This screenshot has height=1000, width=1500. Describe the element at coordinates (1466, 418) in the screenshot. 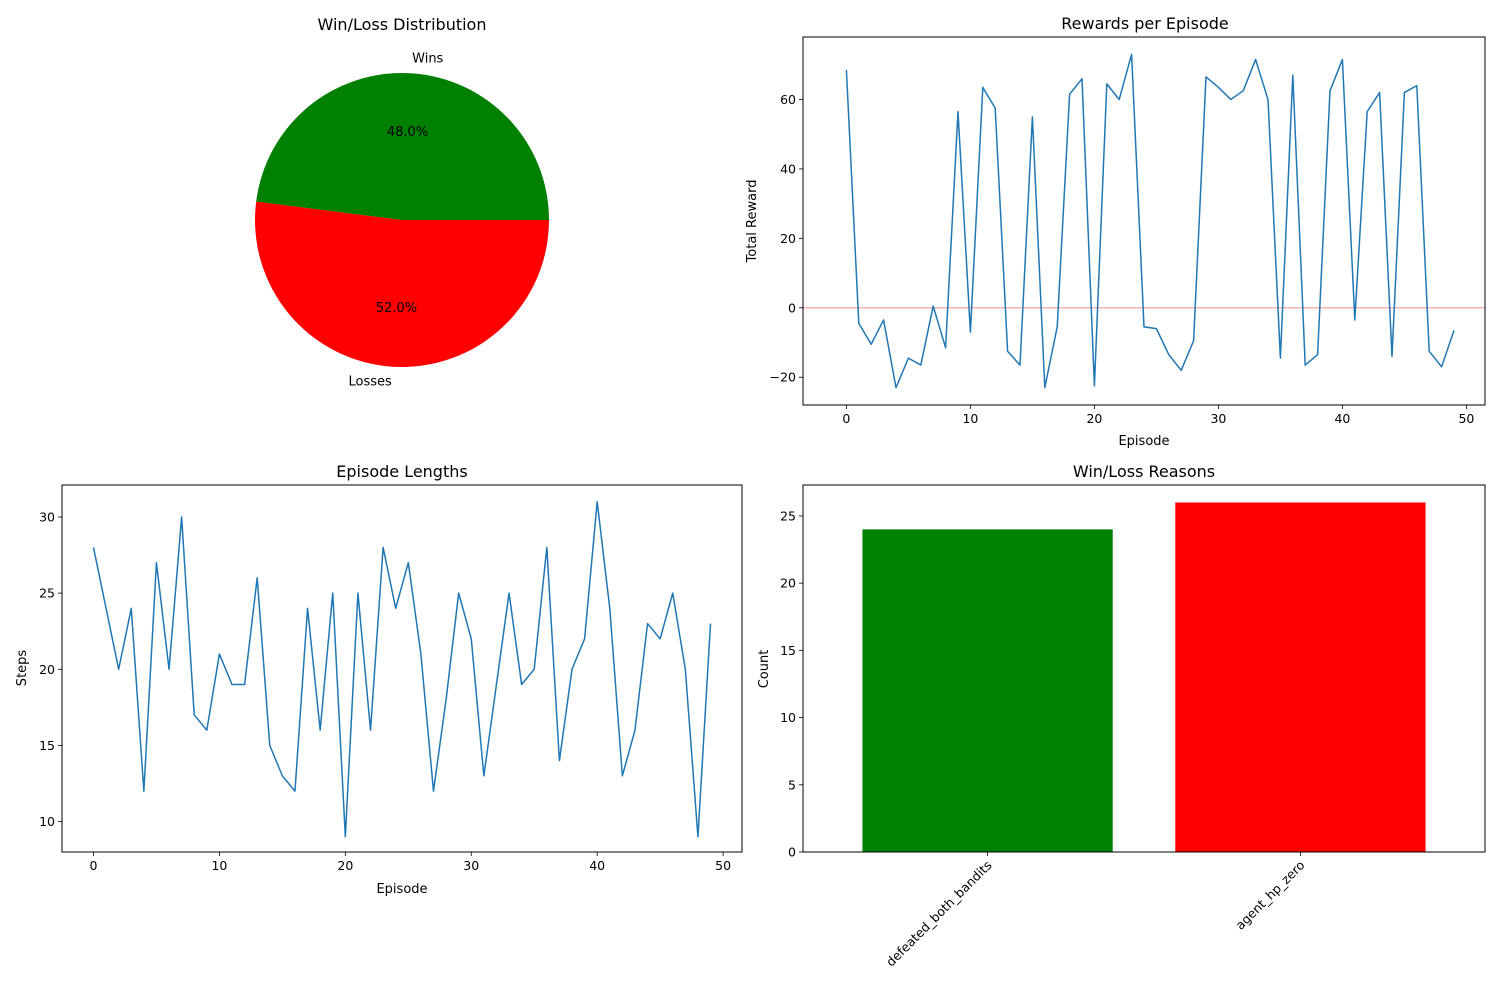

I see `rewards-x-tick-label: 50` at that location.